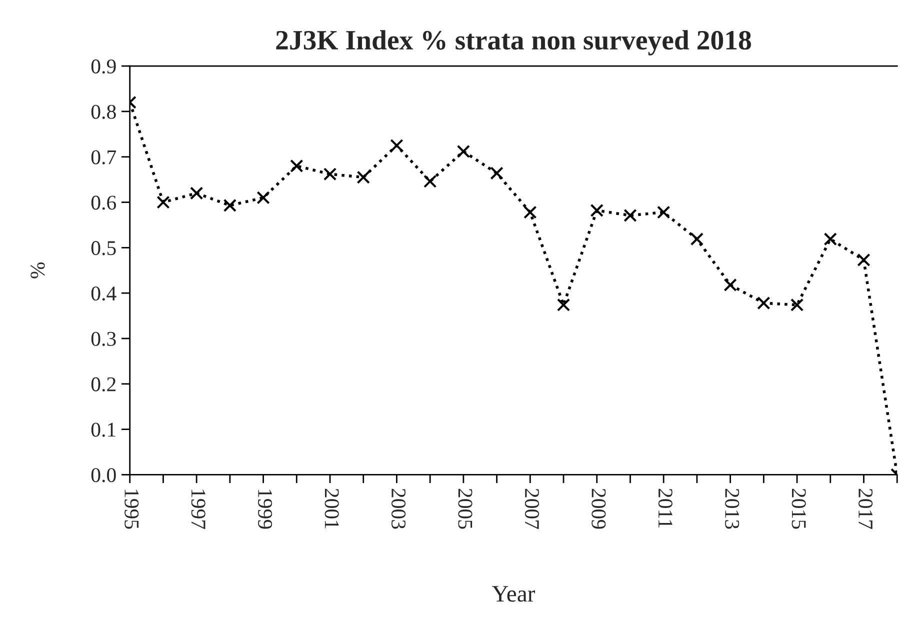  What do you see at coordinates (531, 508) in the screenshot?
I see `x-tick-label: 2007` at bounding box center [531, 508].